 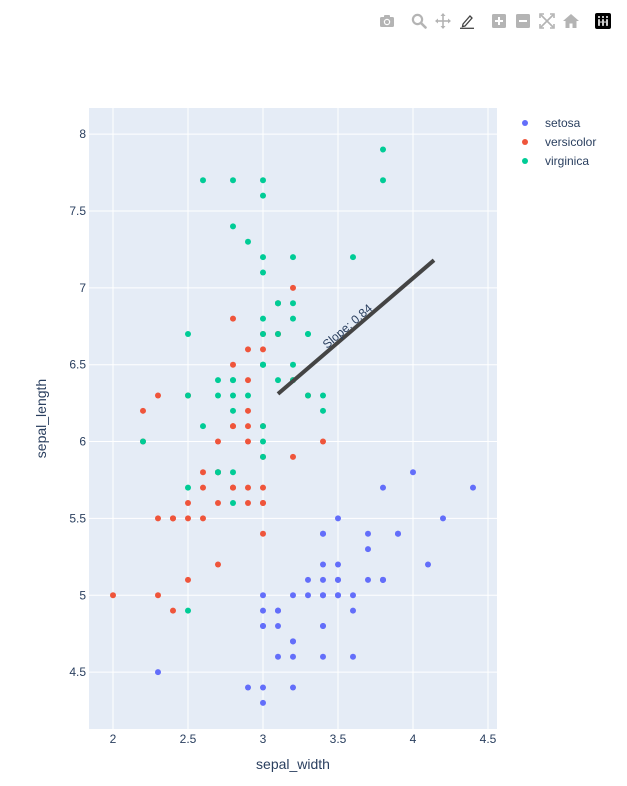 I want to click on camera-icon, so click(x=387, y=21).